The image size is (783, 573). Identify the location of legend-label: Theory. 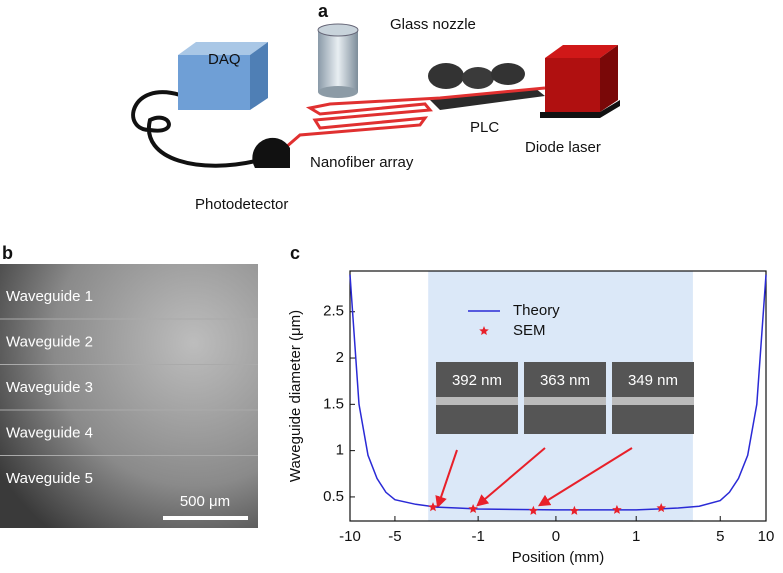
(536, 310).